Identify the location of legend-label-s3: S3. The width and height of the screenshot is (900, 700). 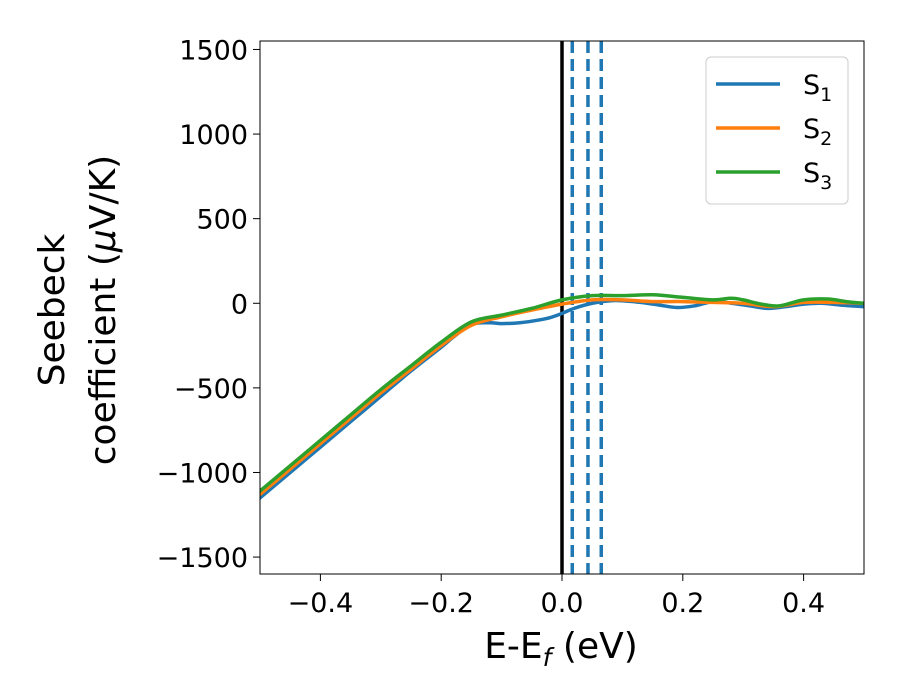
(817, 176).